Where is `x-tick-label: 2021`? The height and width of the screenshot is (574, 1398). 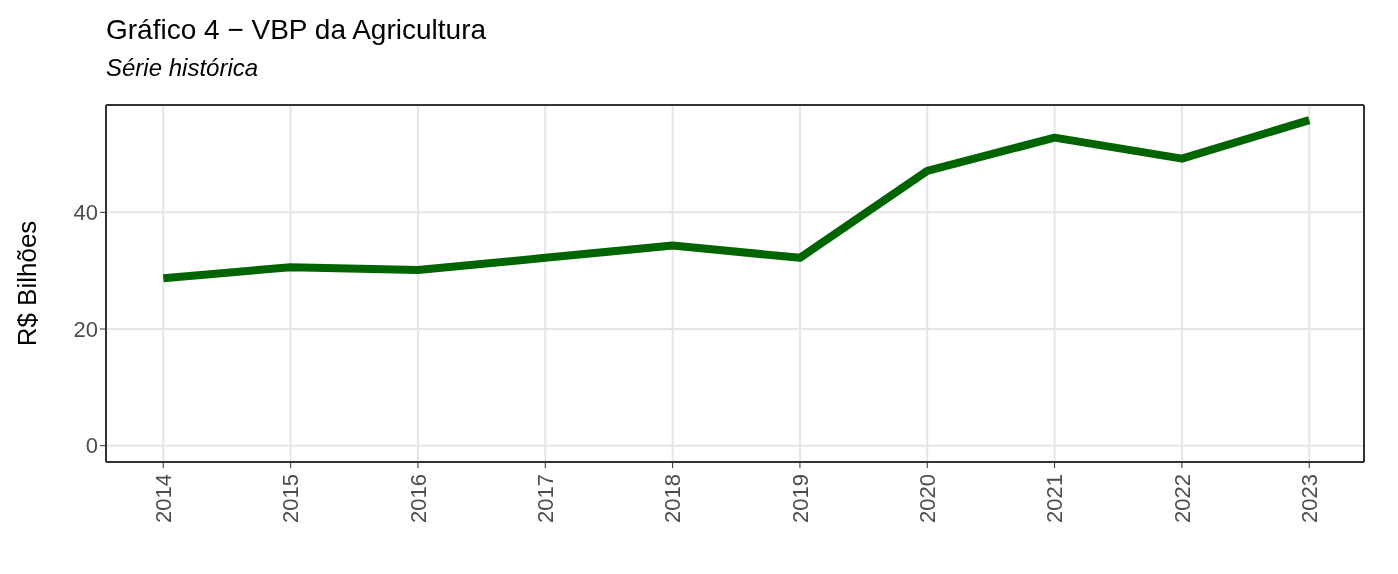
x-tick-label: 2021 is located at coordinates (1055, 498).